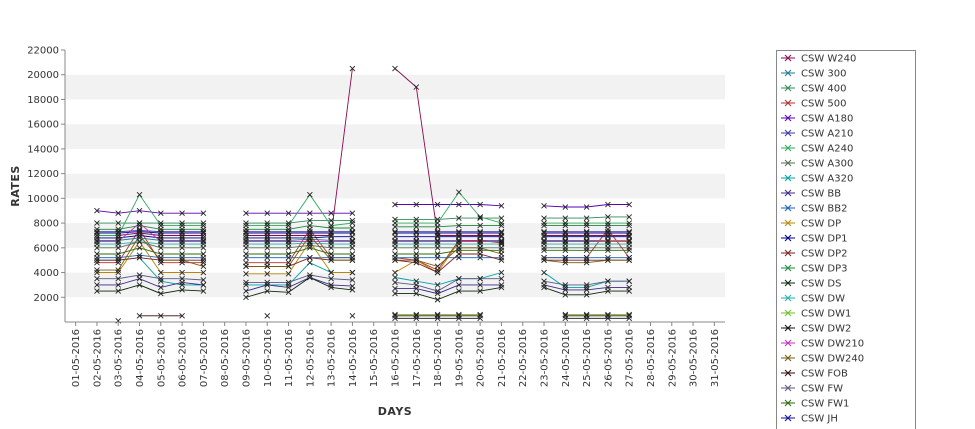  Describe the element at coordinates (832, 359) in the screenshot. I see `legend-label: CSW DW240` at that location.